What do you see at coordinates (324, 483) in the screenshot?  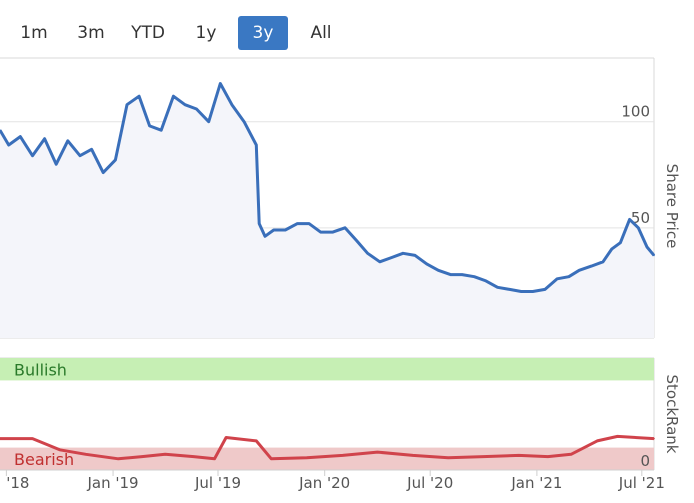 I see `x-tick-label: Jan '20` at bounding box center [324, 483].